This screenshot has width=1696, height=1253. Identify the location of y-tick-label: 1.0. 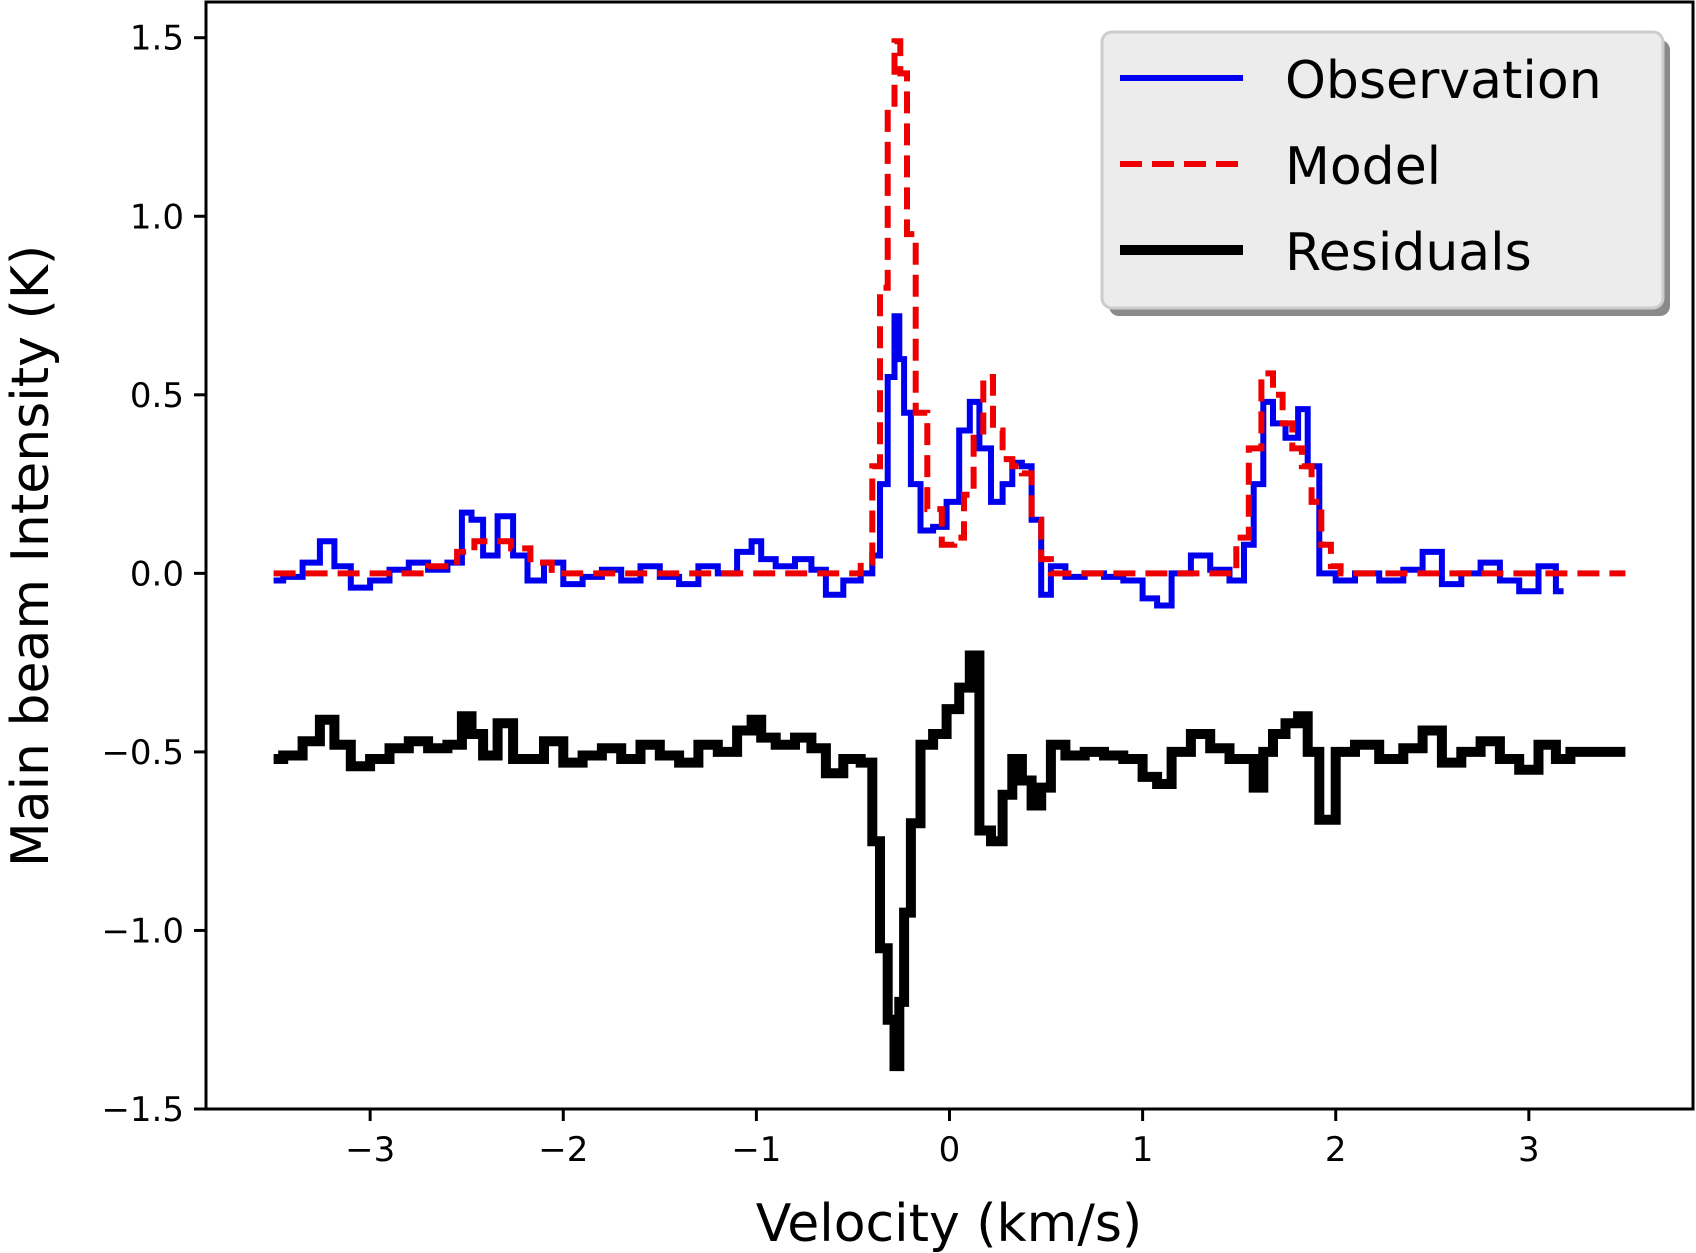
(157, 217).